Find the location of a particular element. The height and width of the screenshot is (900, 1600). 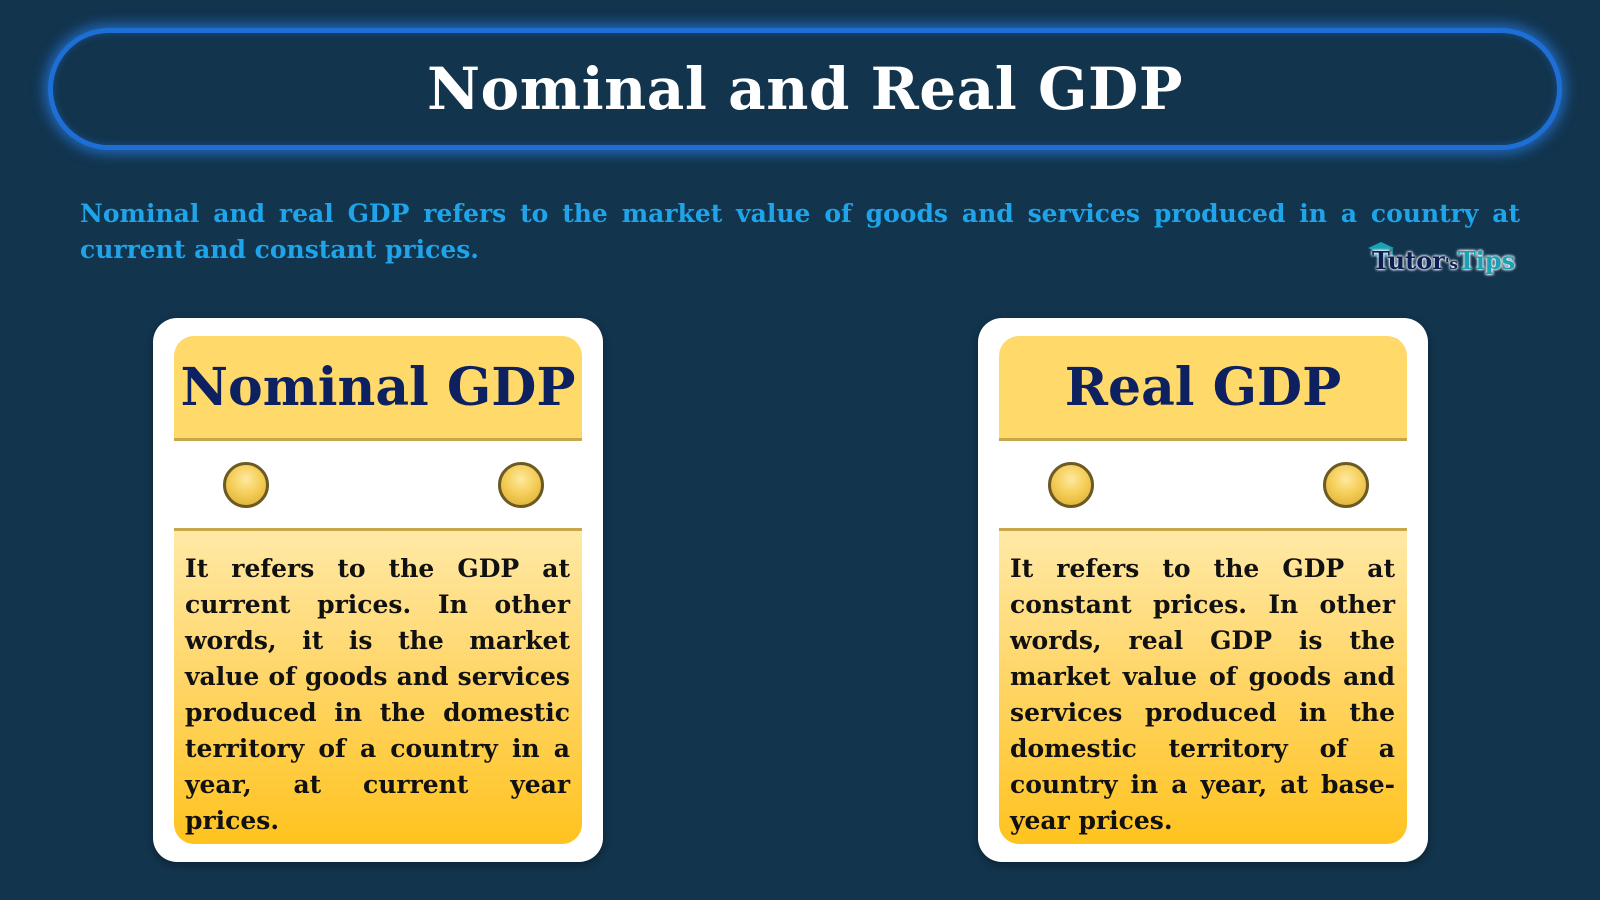

real-gdp-card-header: Real GDP is located at coordinates (1203, 388).